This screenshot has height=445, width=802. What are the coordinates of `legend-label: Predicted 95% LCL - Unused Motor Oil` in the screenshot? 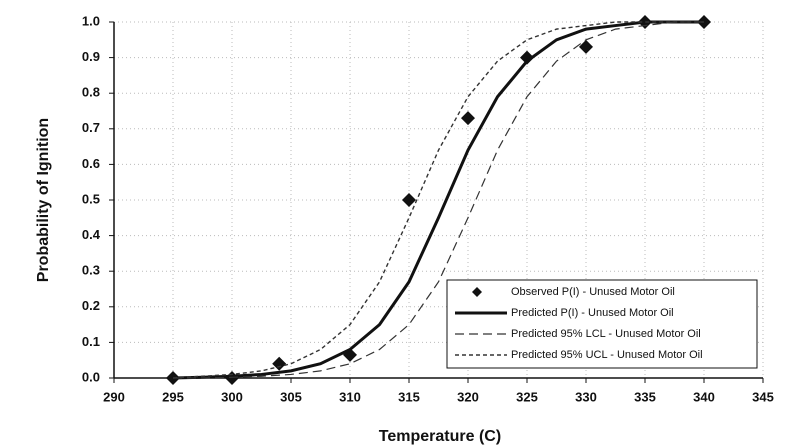 It's located at (606, 334).